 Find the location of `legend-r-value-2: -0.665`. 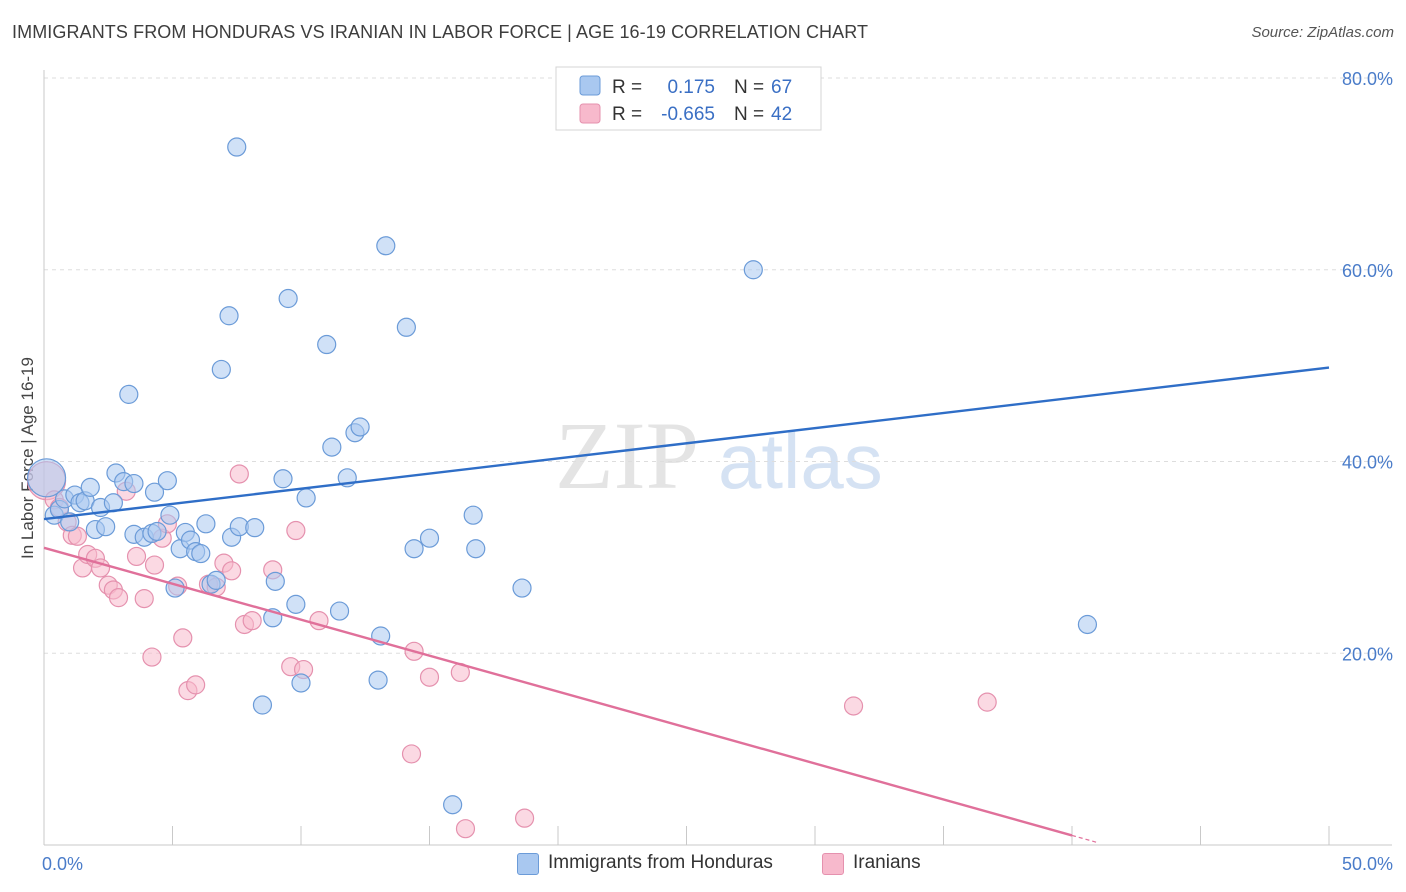

legend-r-value-2: -0.665 is located at coordinates (688, 114).